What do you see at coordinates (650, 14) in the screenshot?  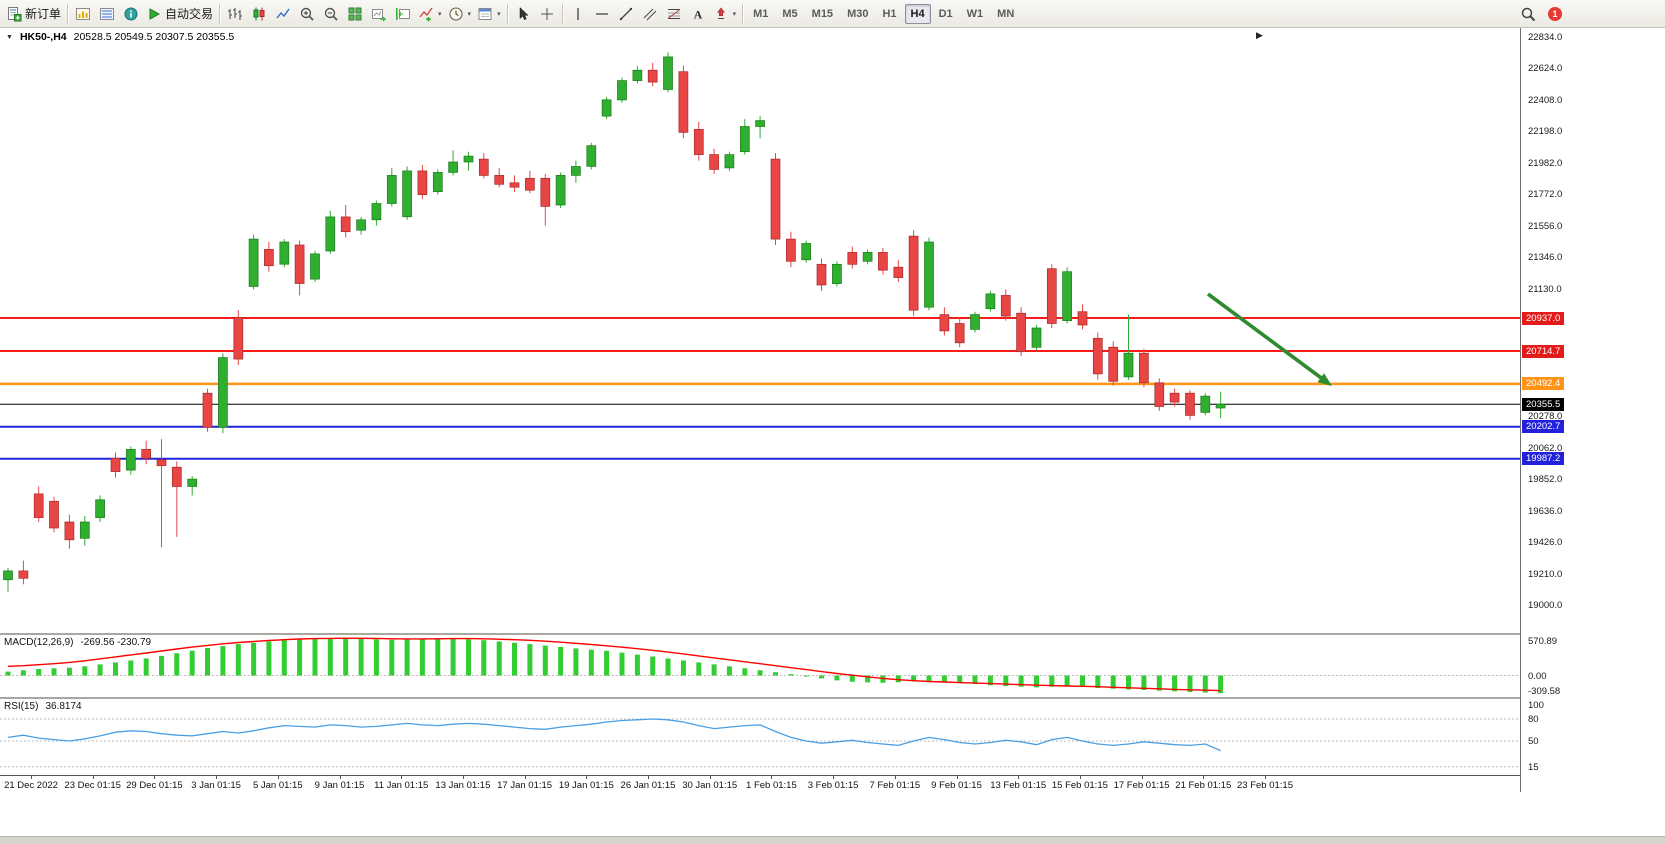 I see `channel-button` at bounding box center [650, 14].